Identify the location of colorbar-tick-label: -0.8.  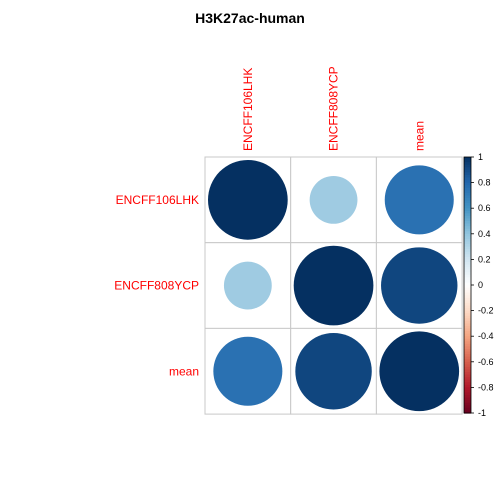
(486, 387).